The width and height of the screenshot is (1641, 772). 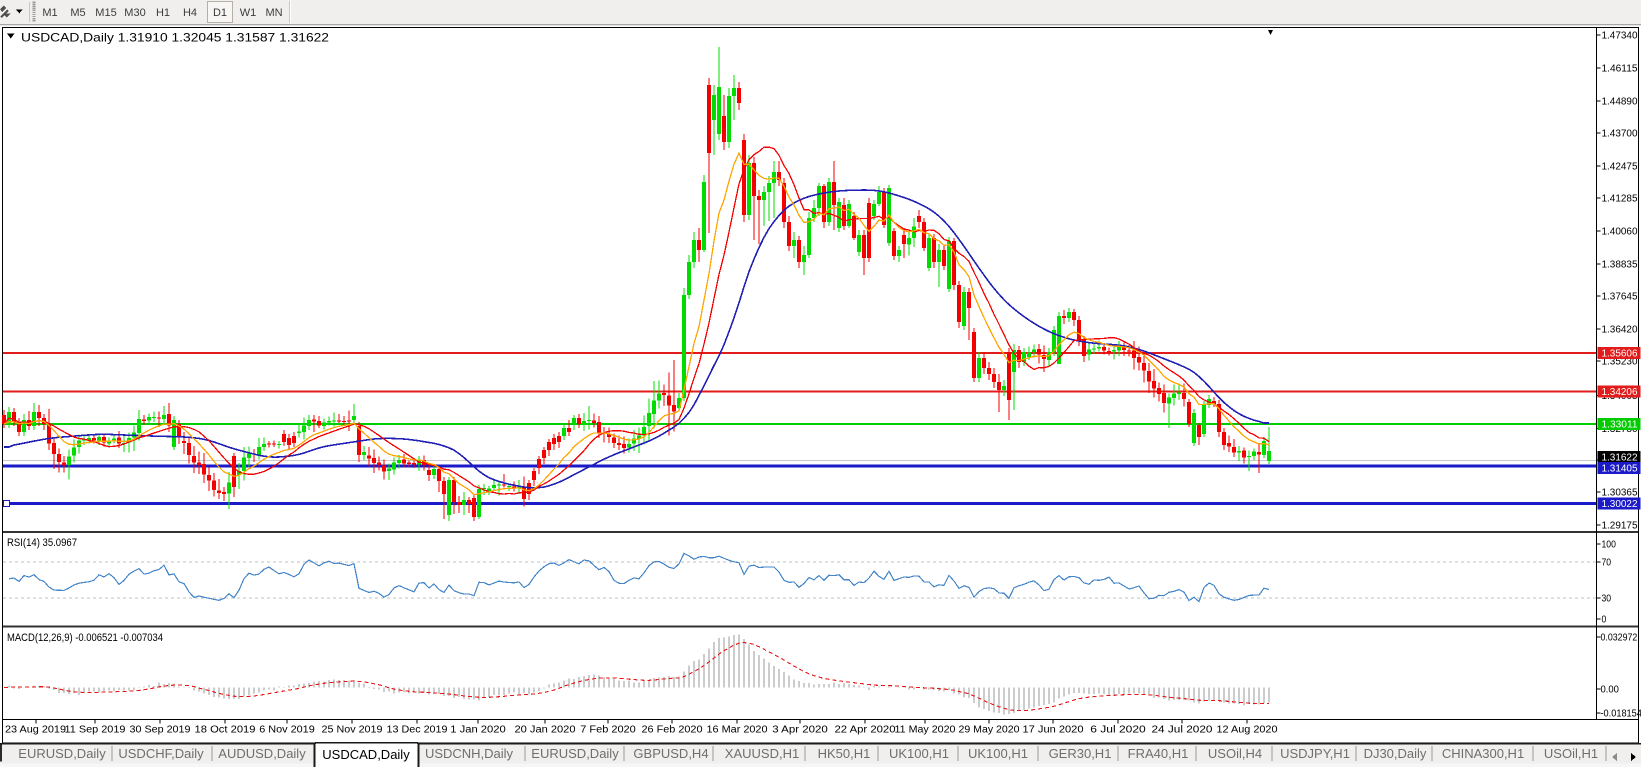 I want to click on svg-text: M15, so click(x=105, y=13).